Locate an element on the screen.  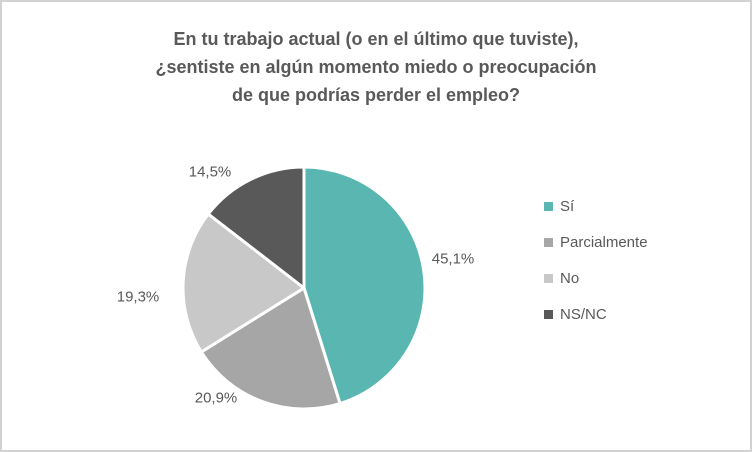
legend-item-parcialmente: Parcialmente is located at coordinates (596, 242).